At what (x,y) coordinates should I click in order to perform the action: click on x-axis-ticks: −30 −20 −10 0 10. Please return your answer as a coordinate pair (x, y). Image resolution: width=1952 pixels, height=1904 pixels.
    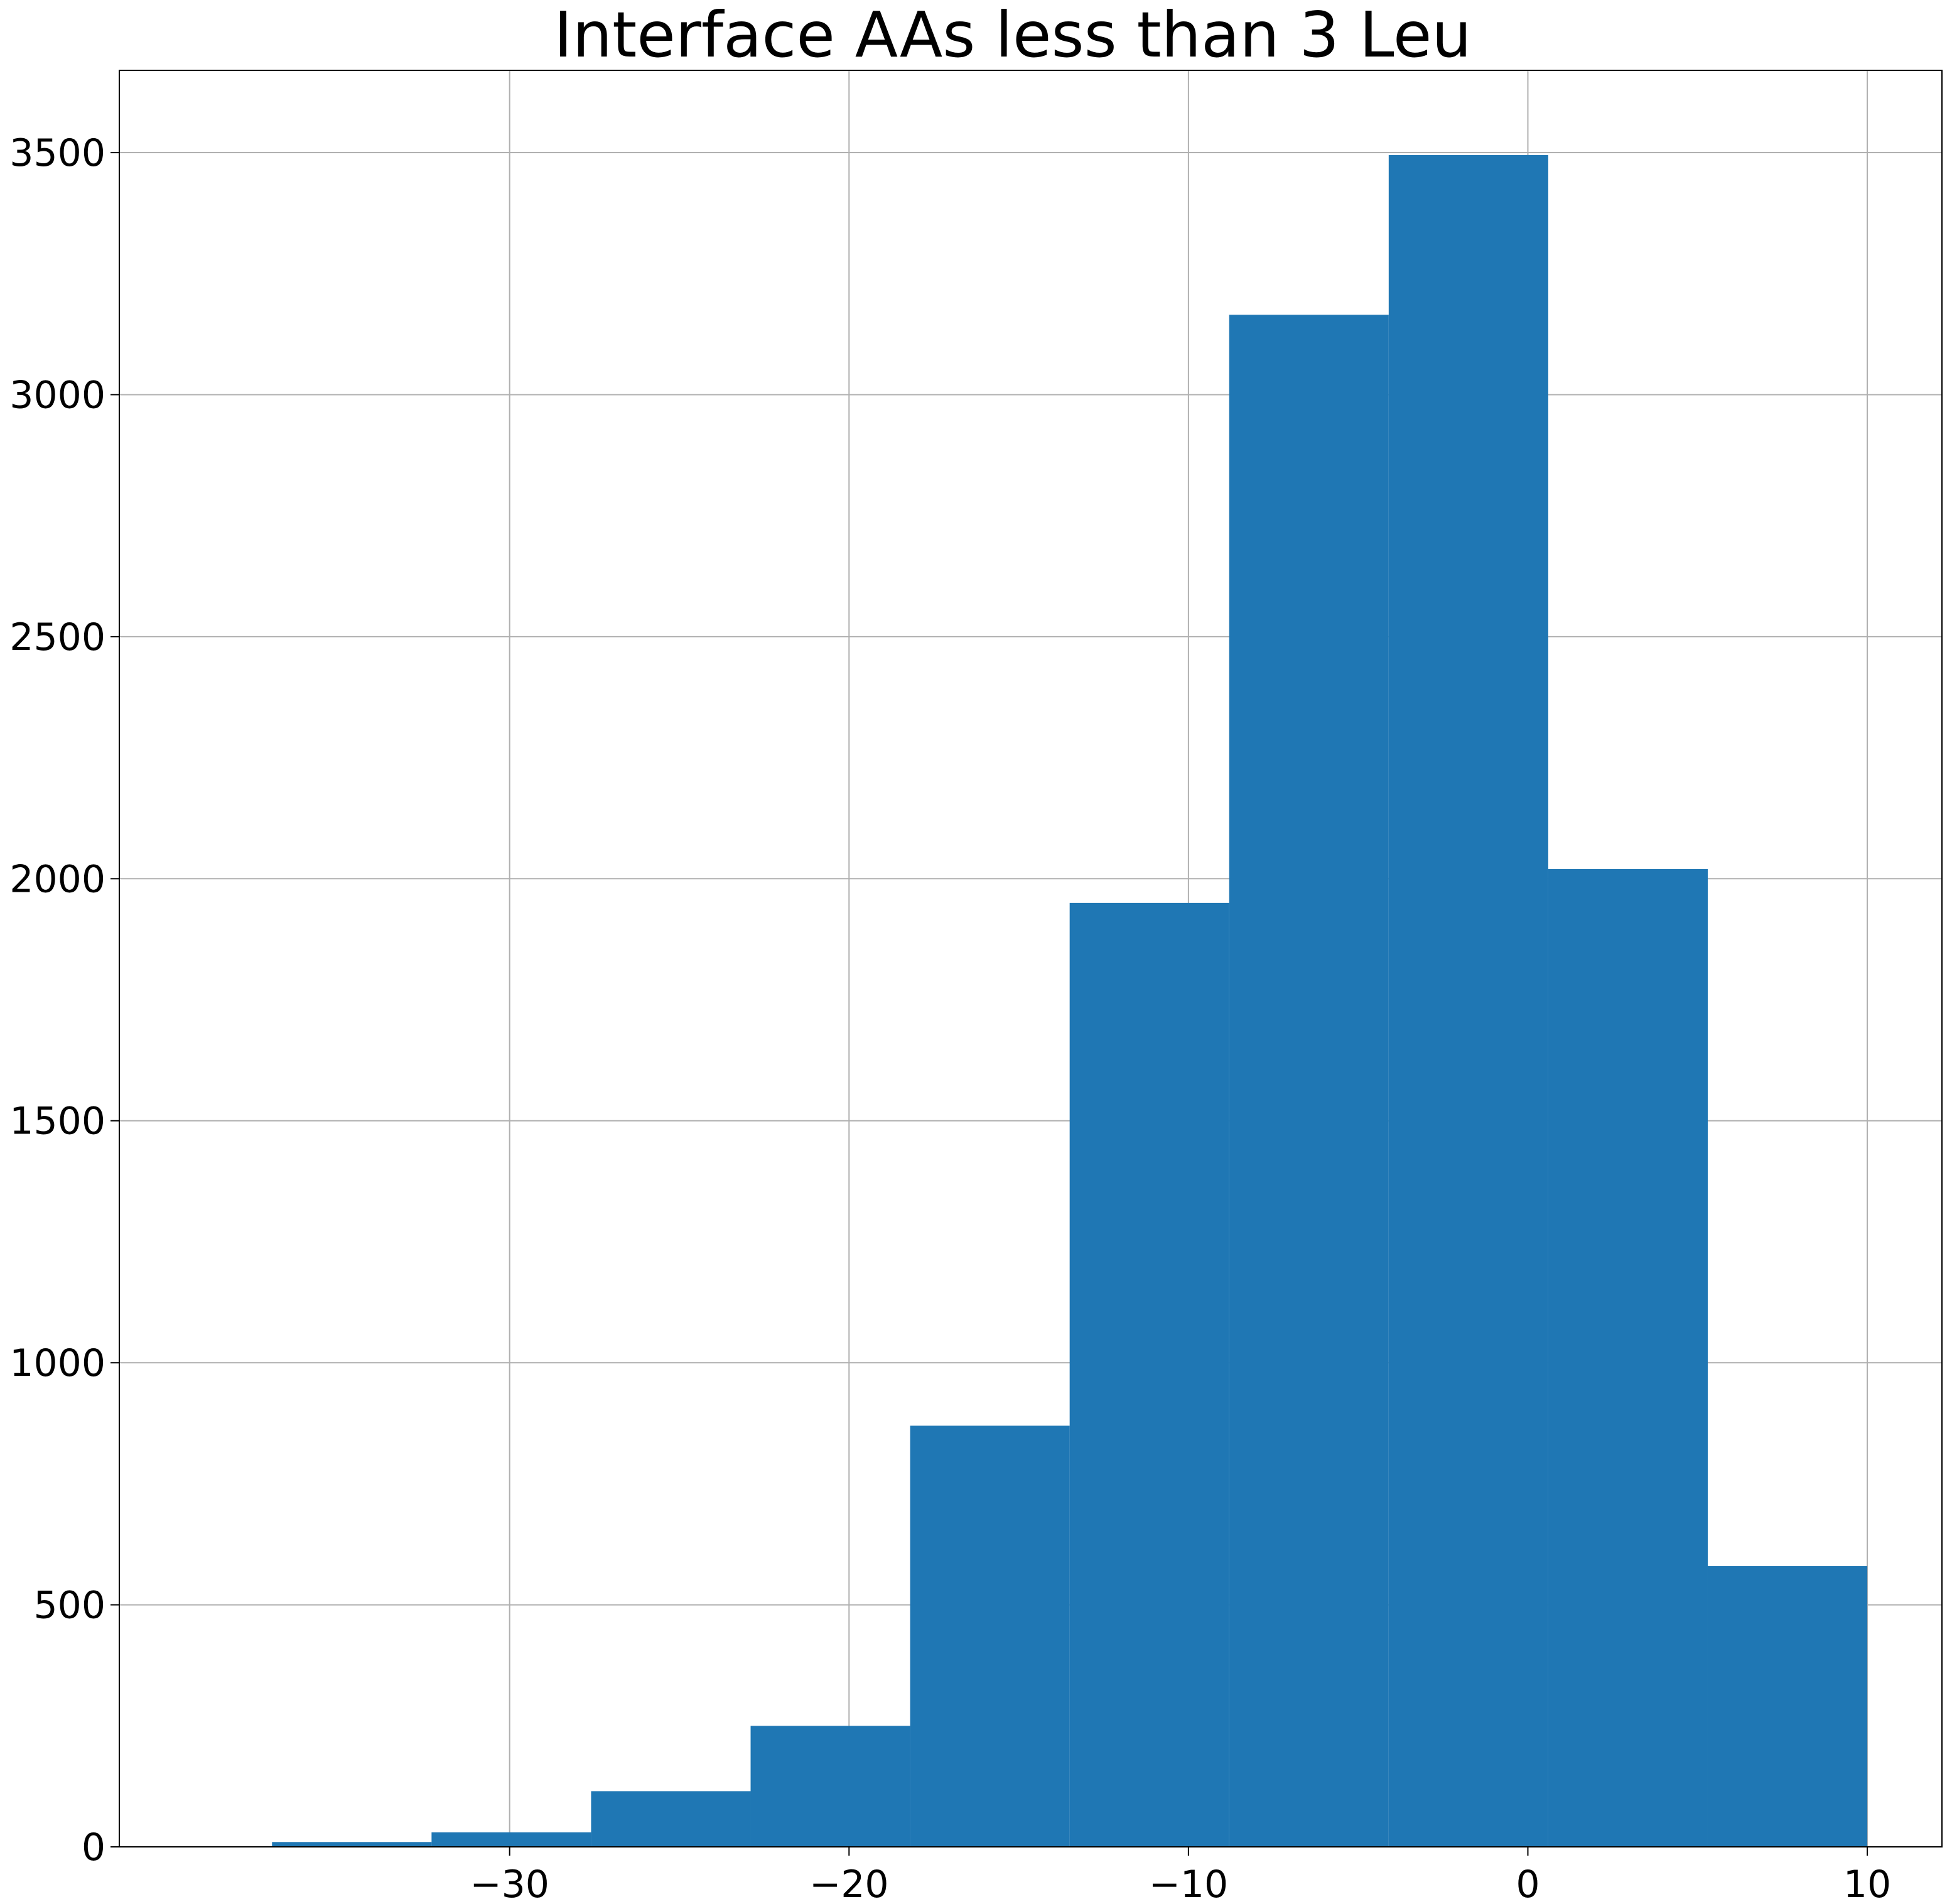
    Looking at the image, I should click on (1180, 1875).